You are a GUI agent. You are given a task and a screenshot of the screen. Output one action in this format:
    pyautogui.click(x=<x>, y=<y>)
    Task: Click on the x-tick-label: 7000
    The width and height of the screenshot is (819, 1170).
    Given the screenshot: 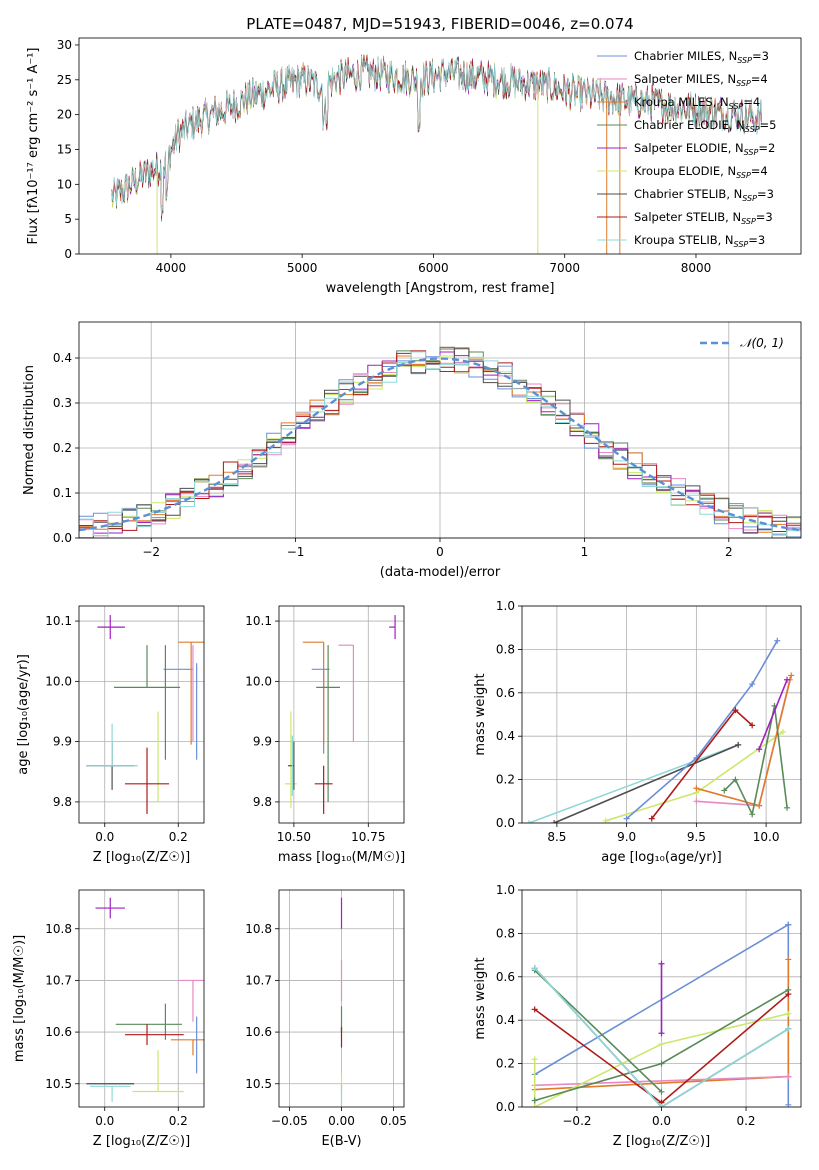 What is the action you would take?
    pyautogui.click(x=564, y=268)
    